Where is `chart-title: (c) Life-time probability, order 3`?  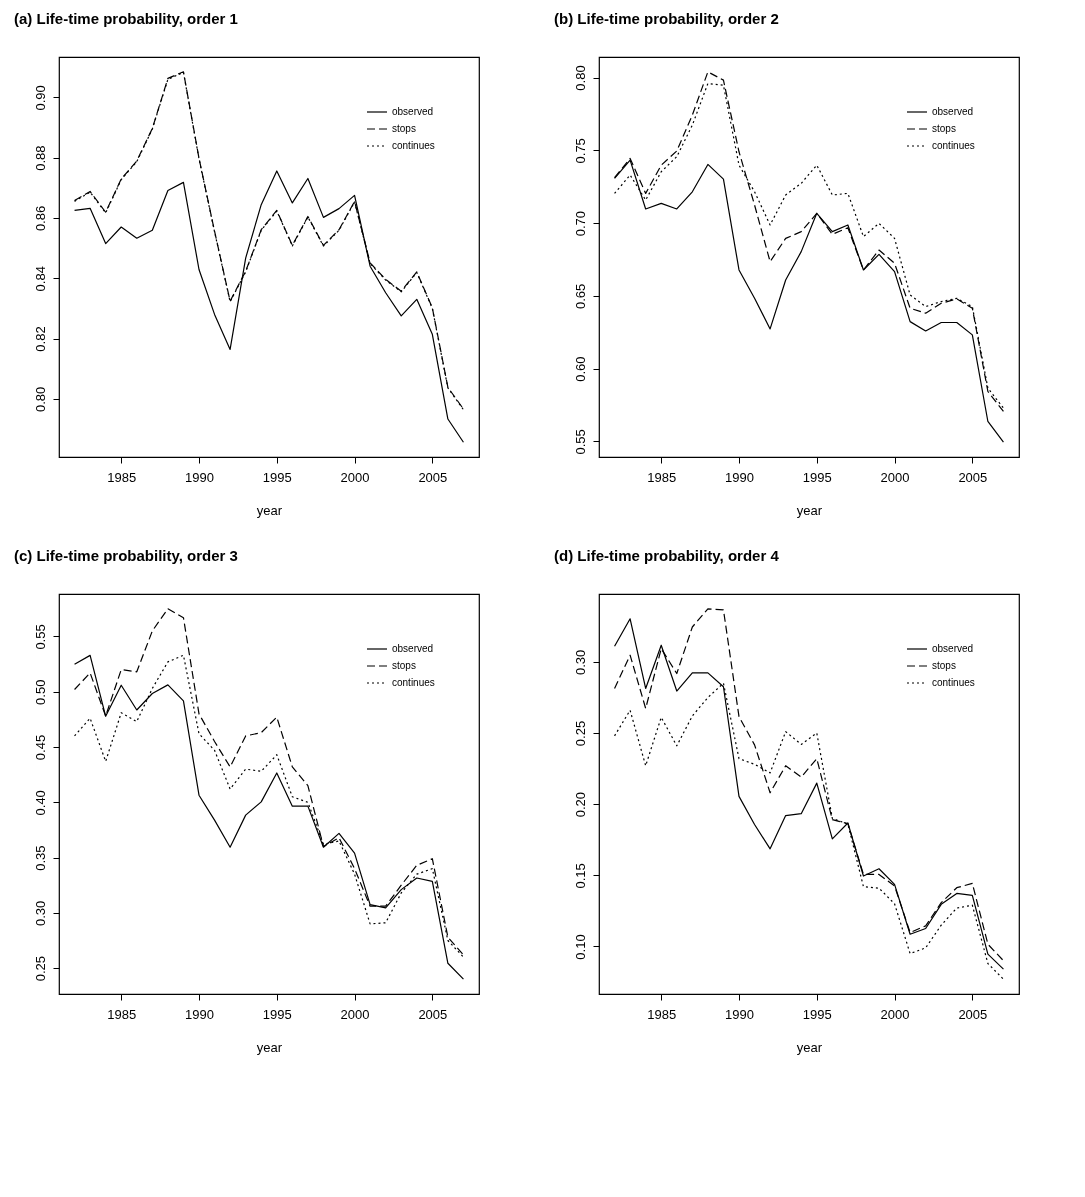
chart-title: (c) Life-time probability, order 3 is located at coordinates (126, 555).